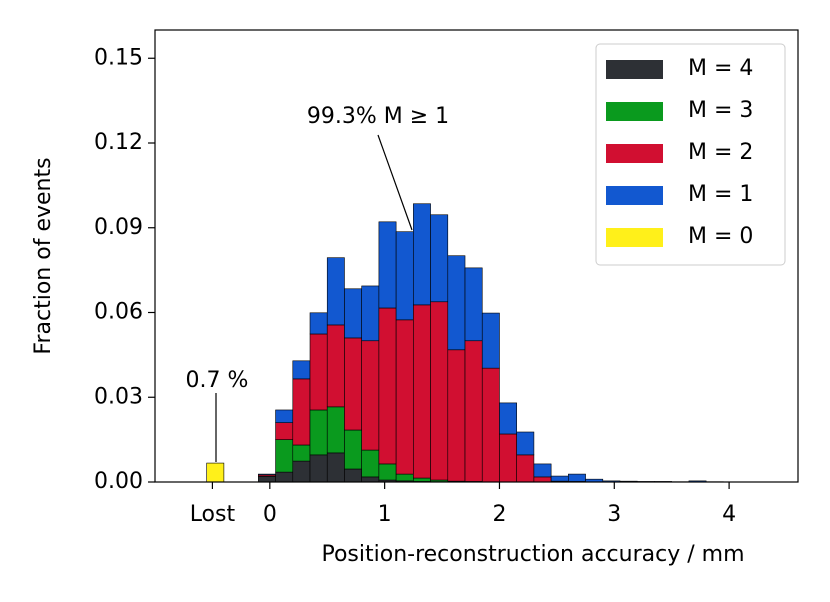 The height and width of the screenshot is (602, 830). I want to click on legend-box, so click(690, 154).